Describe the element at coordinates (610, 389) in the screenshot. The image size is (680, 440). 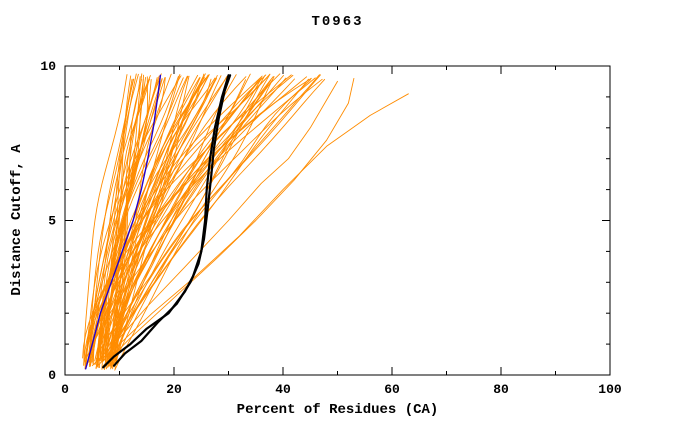
I see `x-tick-label: 100` at that location.